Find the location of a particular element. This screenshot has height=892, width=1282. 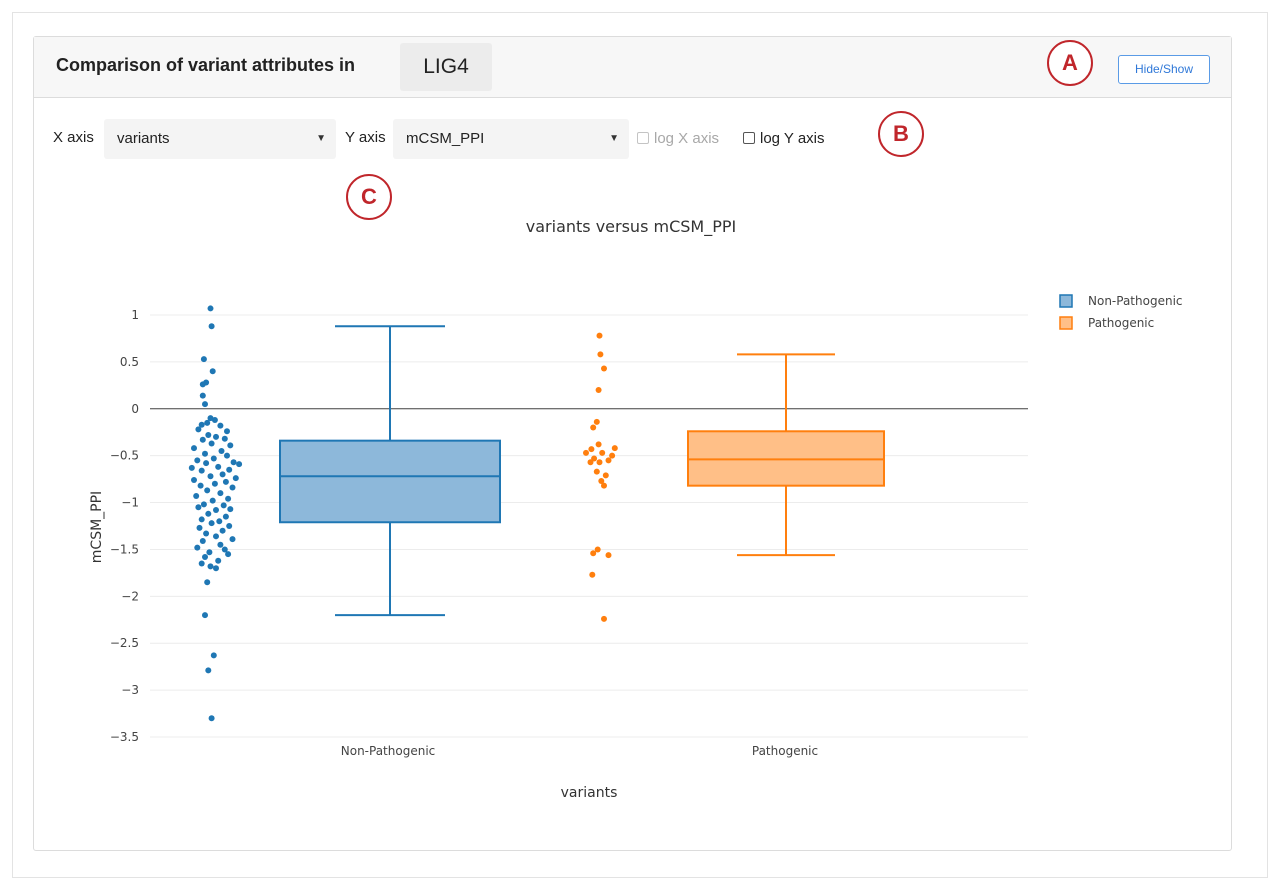

y-tick-label: −1 is located at coordinates (130, 503).